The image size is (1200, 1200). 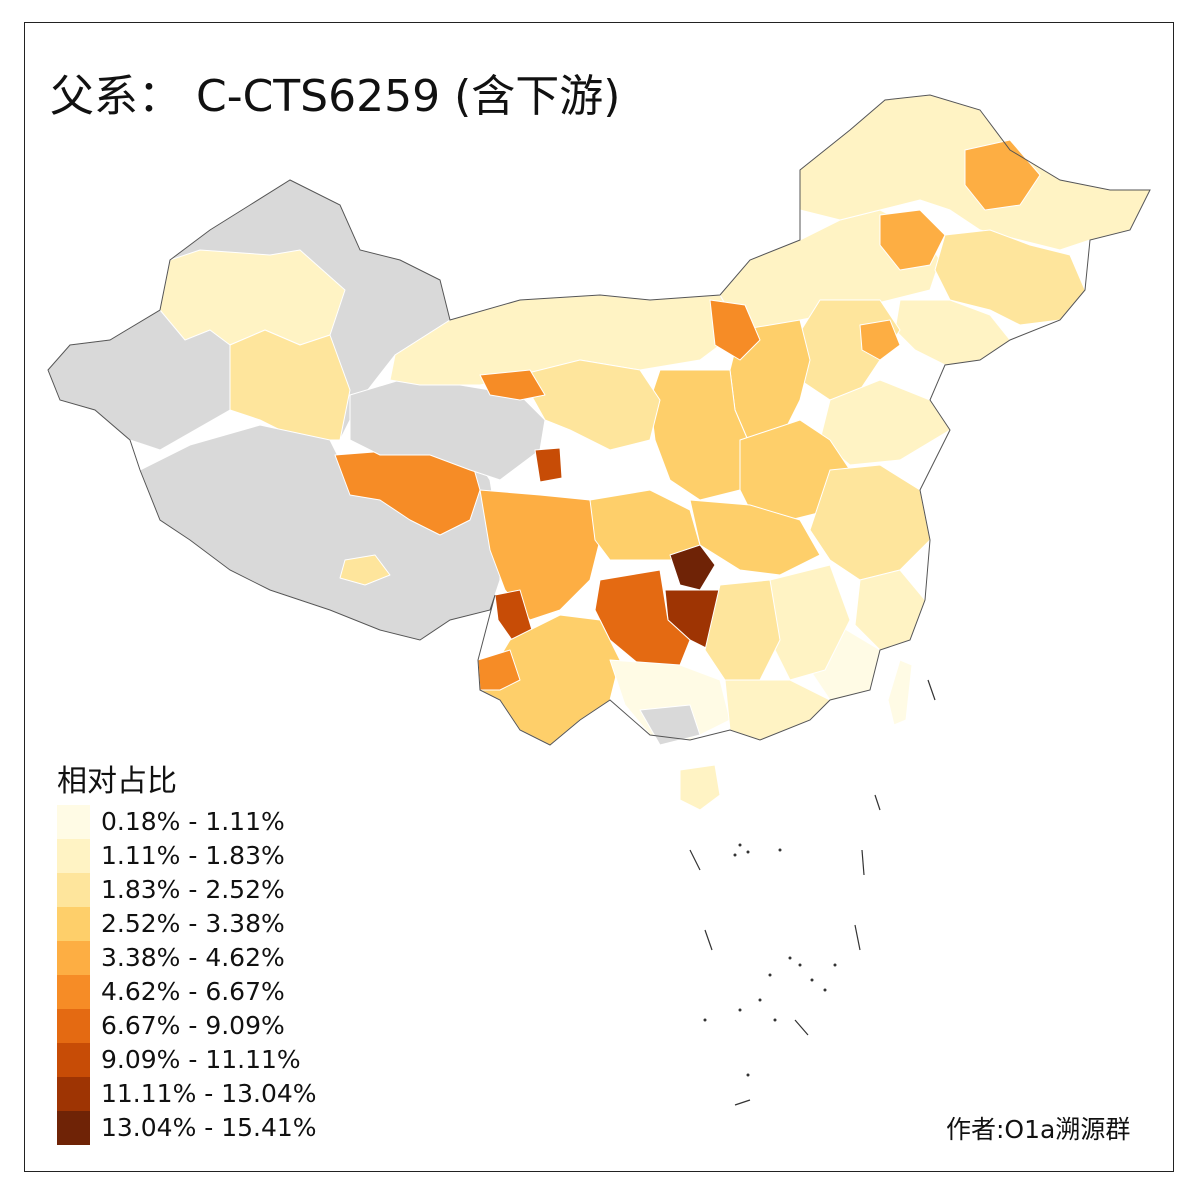 What do you see at coordinates (193, 855) in the screenshot?
I see `legend-label: 1.11% - 1.83%` at bounding box center [193, 855].